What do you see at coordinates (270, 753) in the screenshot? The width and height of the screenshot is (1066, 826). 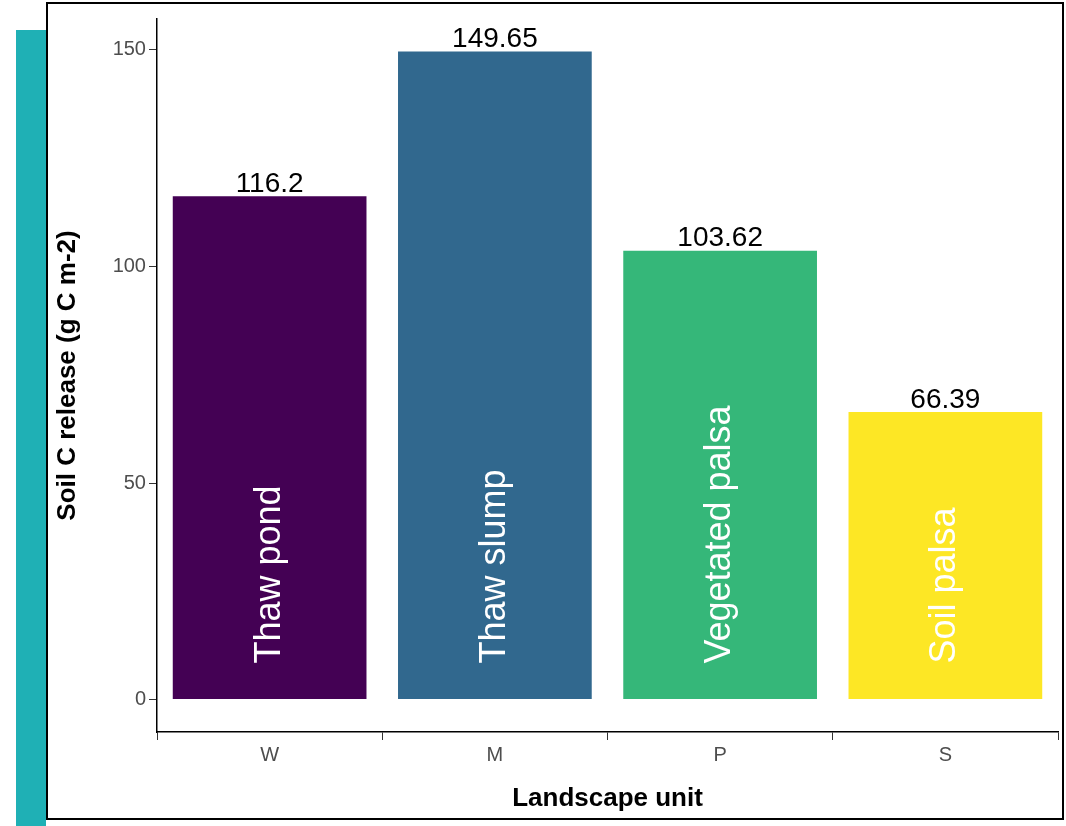 I see `x-tick-label: W` at bounding box center [270, 753].